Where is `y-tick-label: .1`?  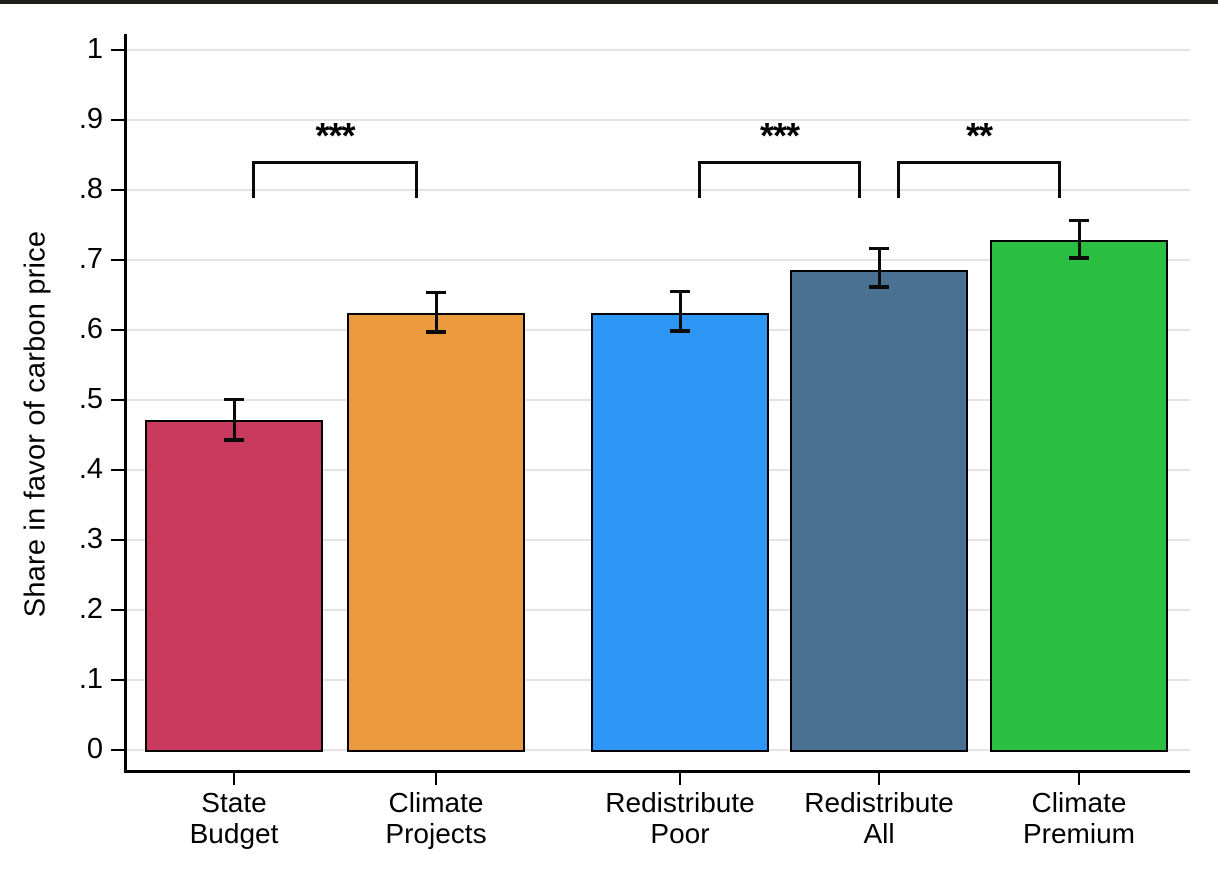 y-tick-label: .1 is located at coordinates (90, 679).